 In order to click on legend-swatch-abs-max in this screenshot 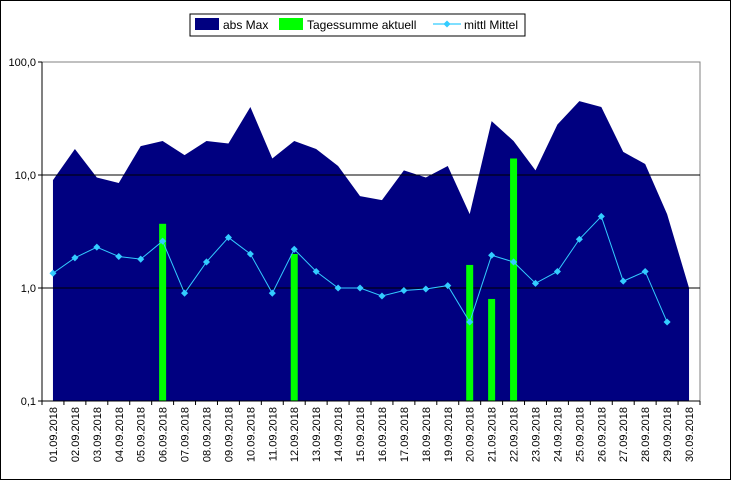, I will do `click(207, 24)`.